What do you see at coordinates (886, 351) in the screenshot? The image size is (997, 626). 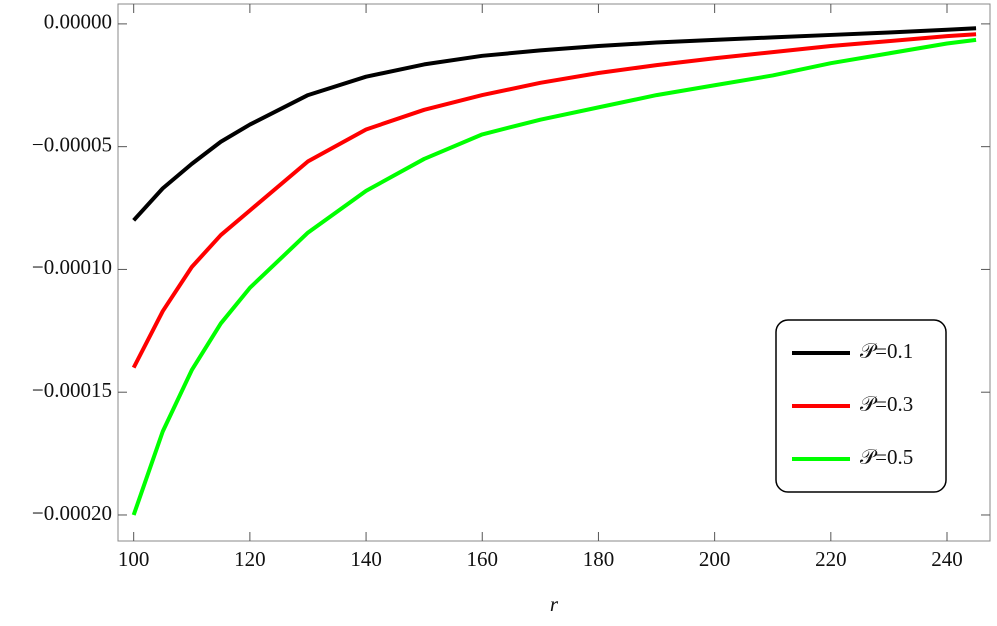 I see `legend-label: 𝒫=0.1` at bounding box center [886, 351].